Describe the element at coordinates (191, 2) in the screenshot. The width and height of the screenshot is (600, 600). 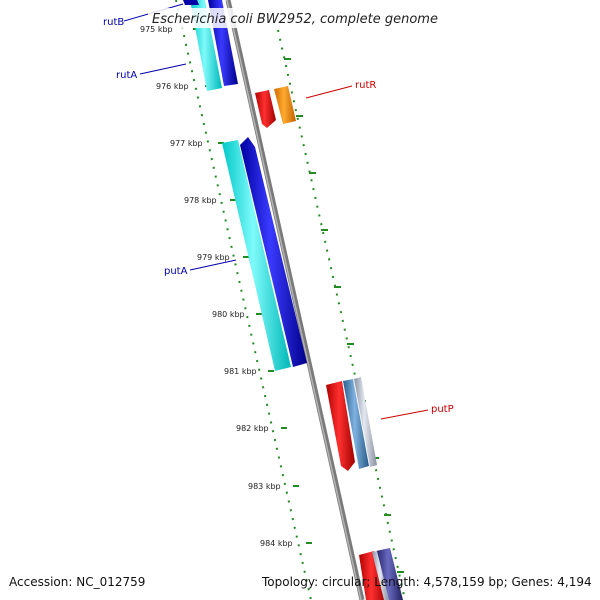
I see `rutB-gene-top` at that location.